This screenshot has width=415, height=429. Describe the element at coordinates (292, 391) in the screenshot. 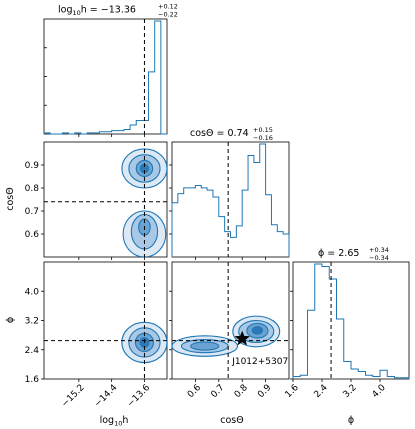

I see `x-tick-label: 1.6` at that location.